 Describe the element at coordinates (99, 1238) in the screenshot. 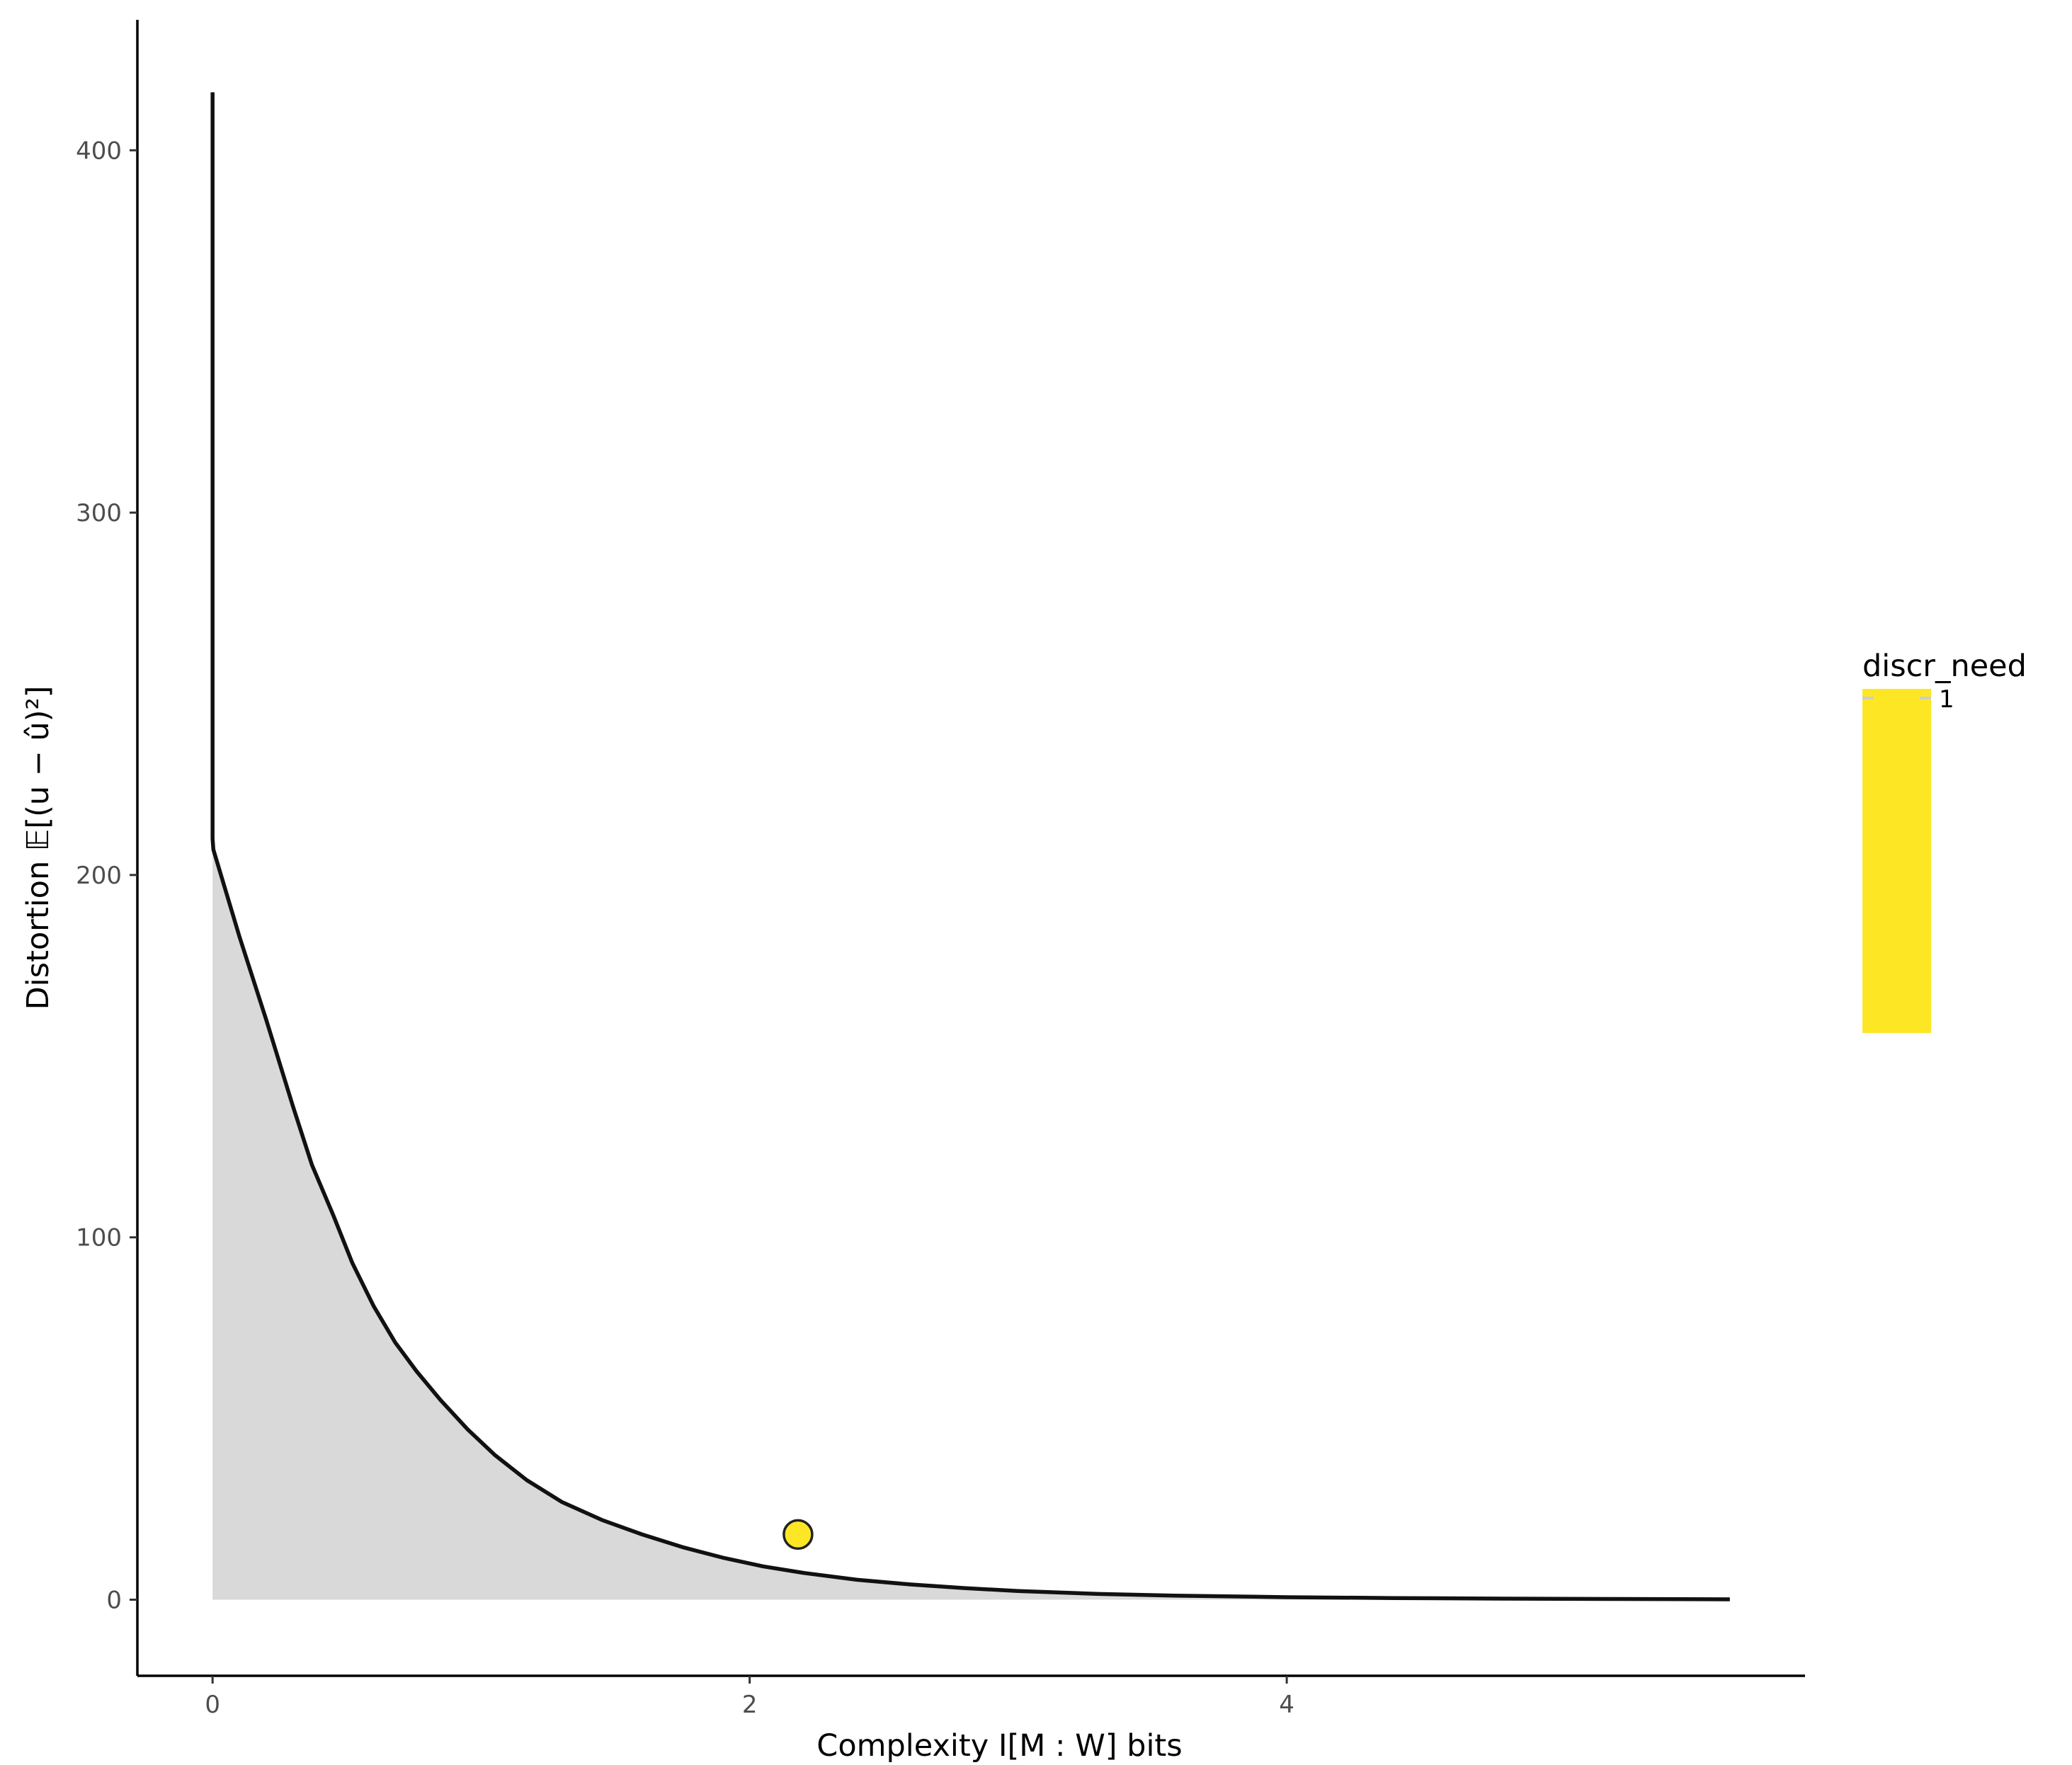

I see `y-tick-label: 100` at that location.